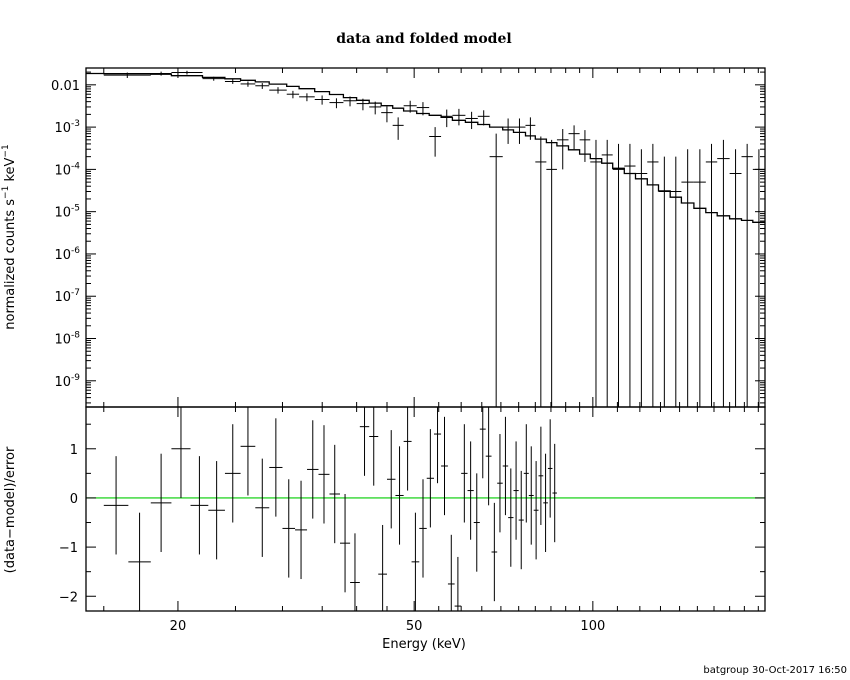 This screenshot has width=850, height=680. What do you see at coordinates (68, 548) in the screenshot?
I see `y-tick-label: −1` at bounding box center [68, 548].